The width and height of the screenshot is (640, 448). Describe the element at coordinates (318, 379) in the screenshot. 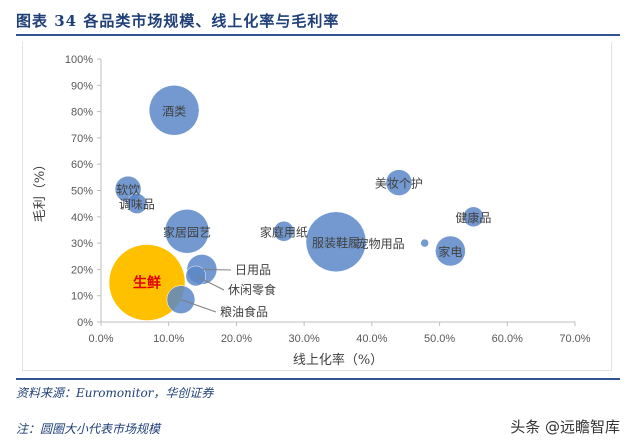

I see `footer-rule` at that location.